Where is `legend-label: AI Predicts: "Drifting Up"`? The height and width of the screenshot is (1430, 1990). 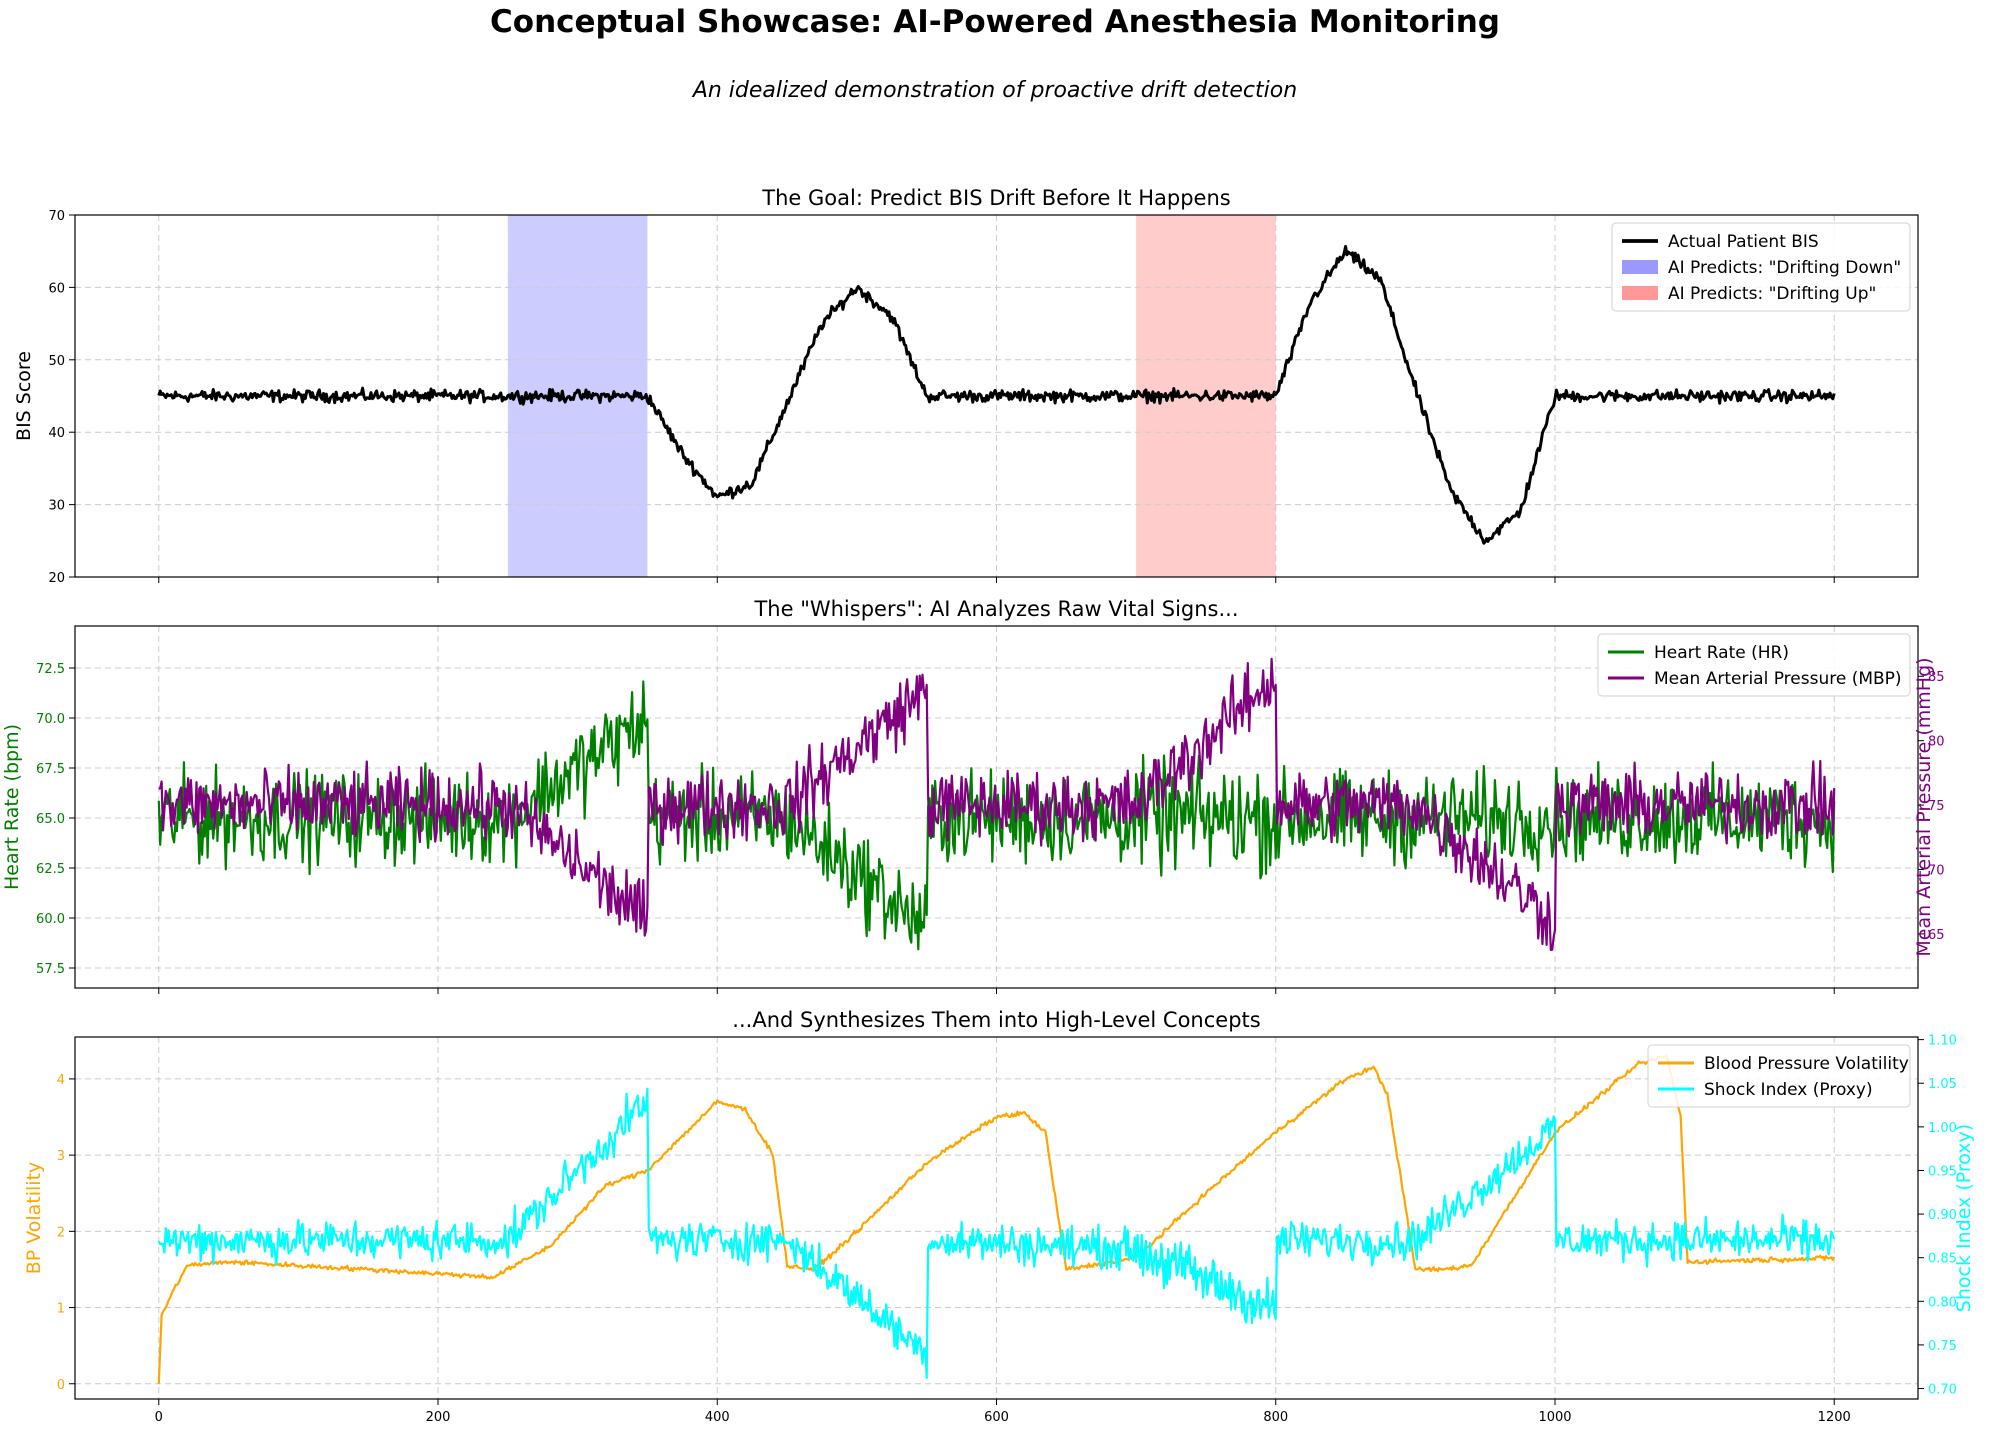
legend-label: AI Predicts: "Drifting Up" is located at coordinates (1772, 294).